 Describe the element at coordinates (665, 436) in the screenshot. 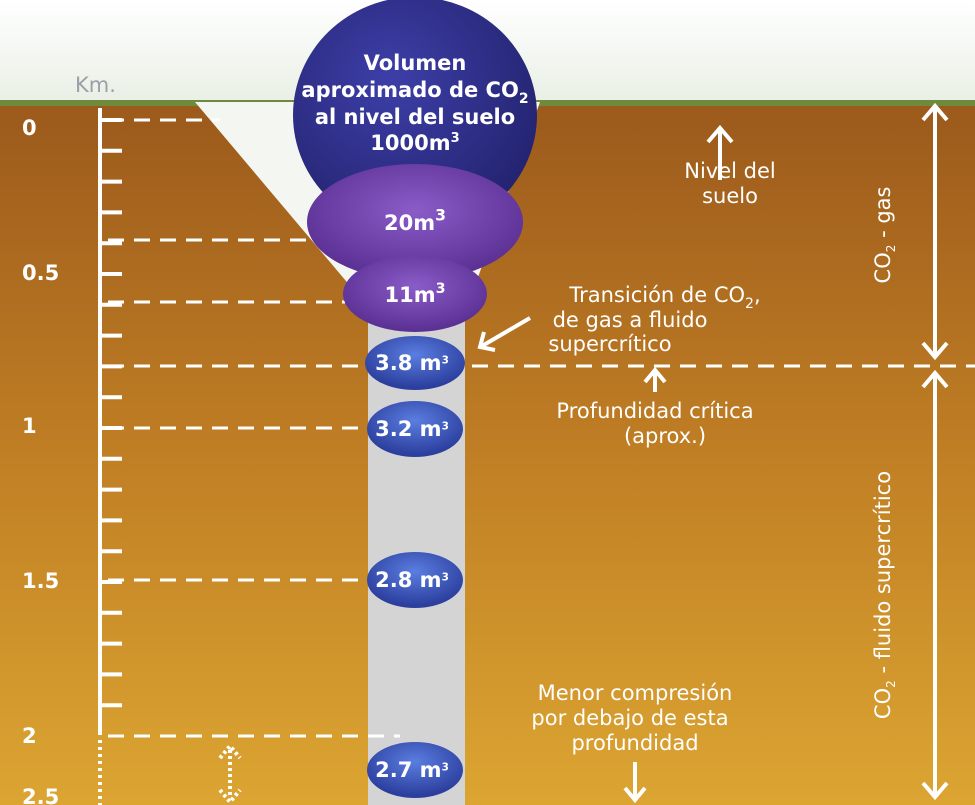

I see `annotation: (aprox.)` at that location.